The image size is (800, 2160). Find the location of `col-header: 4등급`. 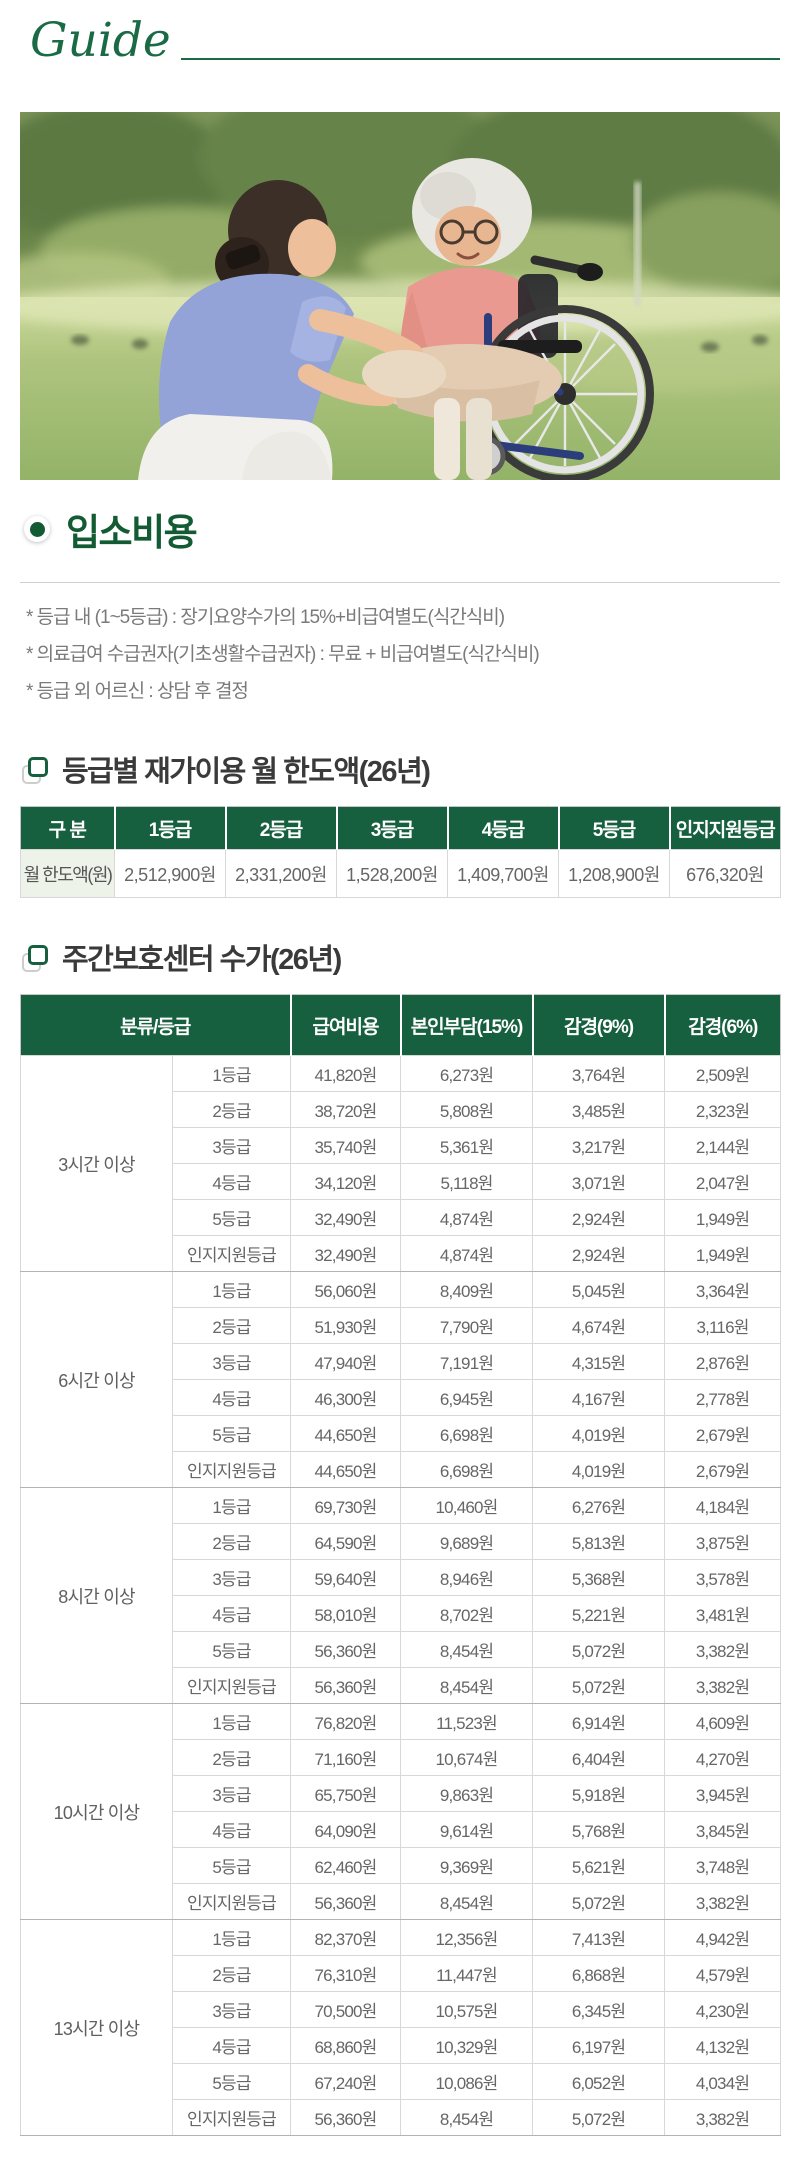

col-header: 4등급 is located at coordinates (502, 828).